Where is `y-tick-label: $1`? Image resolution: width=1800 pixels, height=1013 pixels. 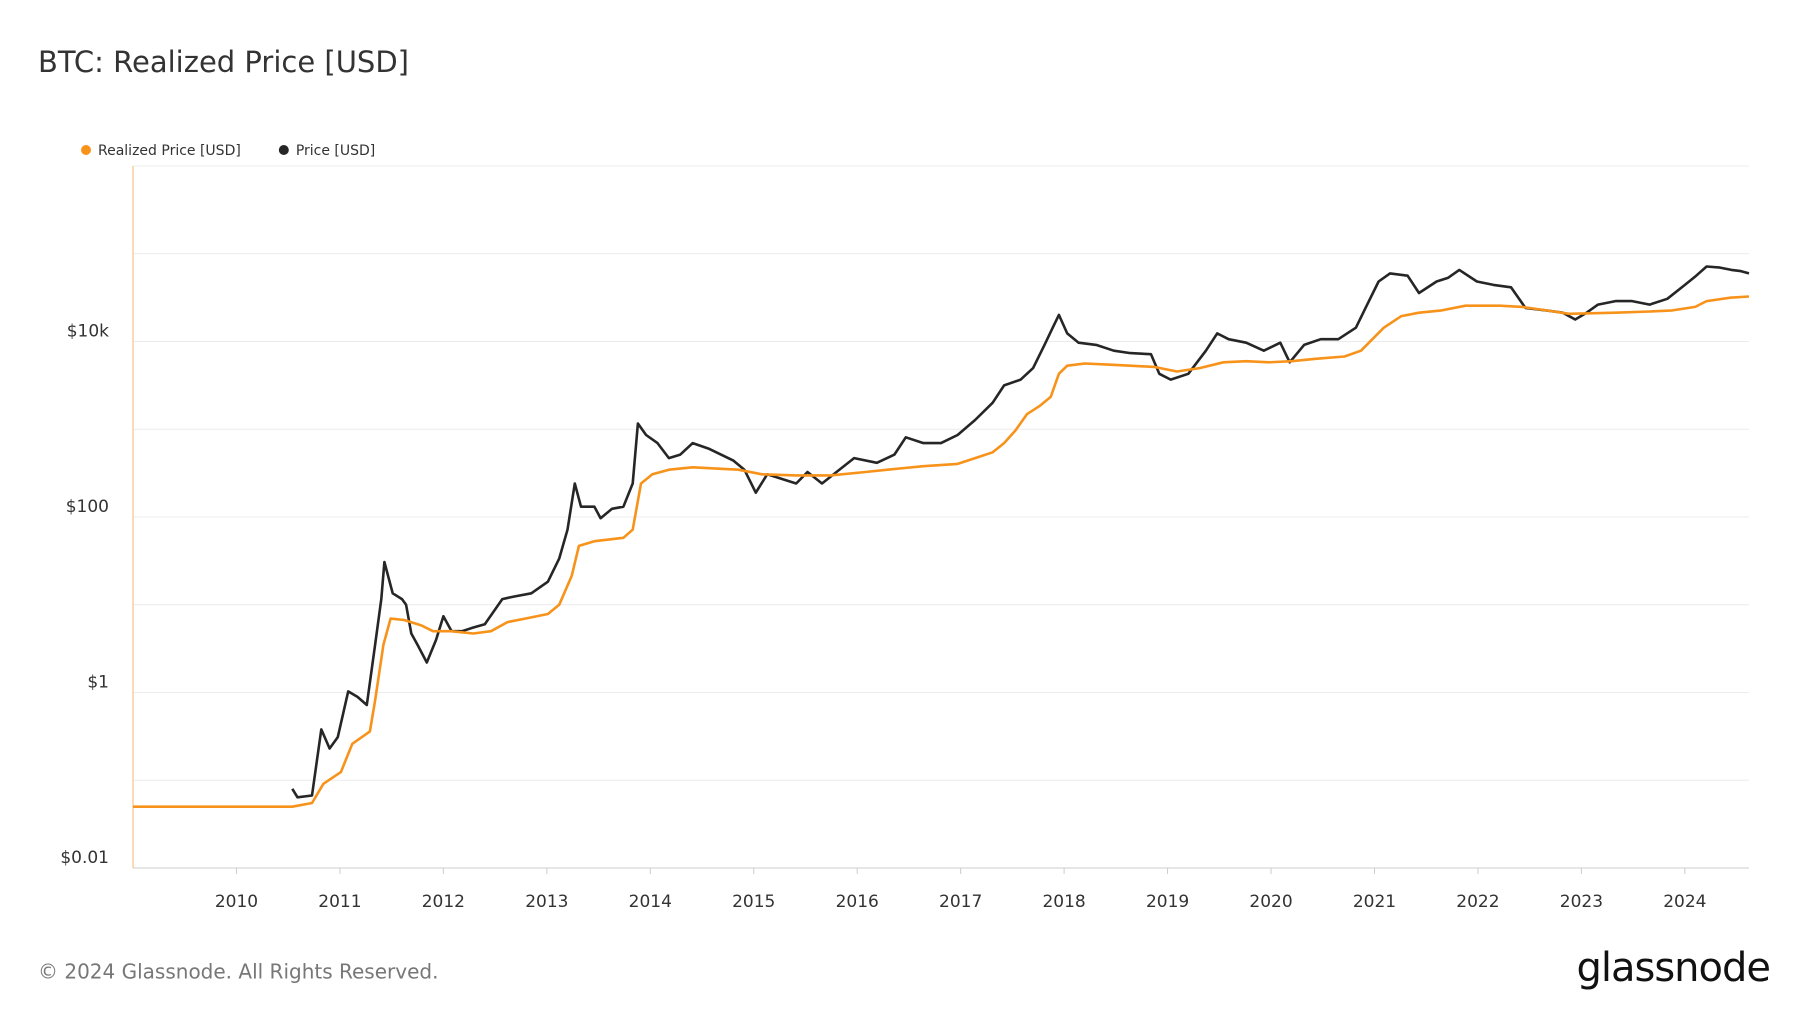
y-tick-label: $1 is located at coordinates (98, 683).